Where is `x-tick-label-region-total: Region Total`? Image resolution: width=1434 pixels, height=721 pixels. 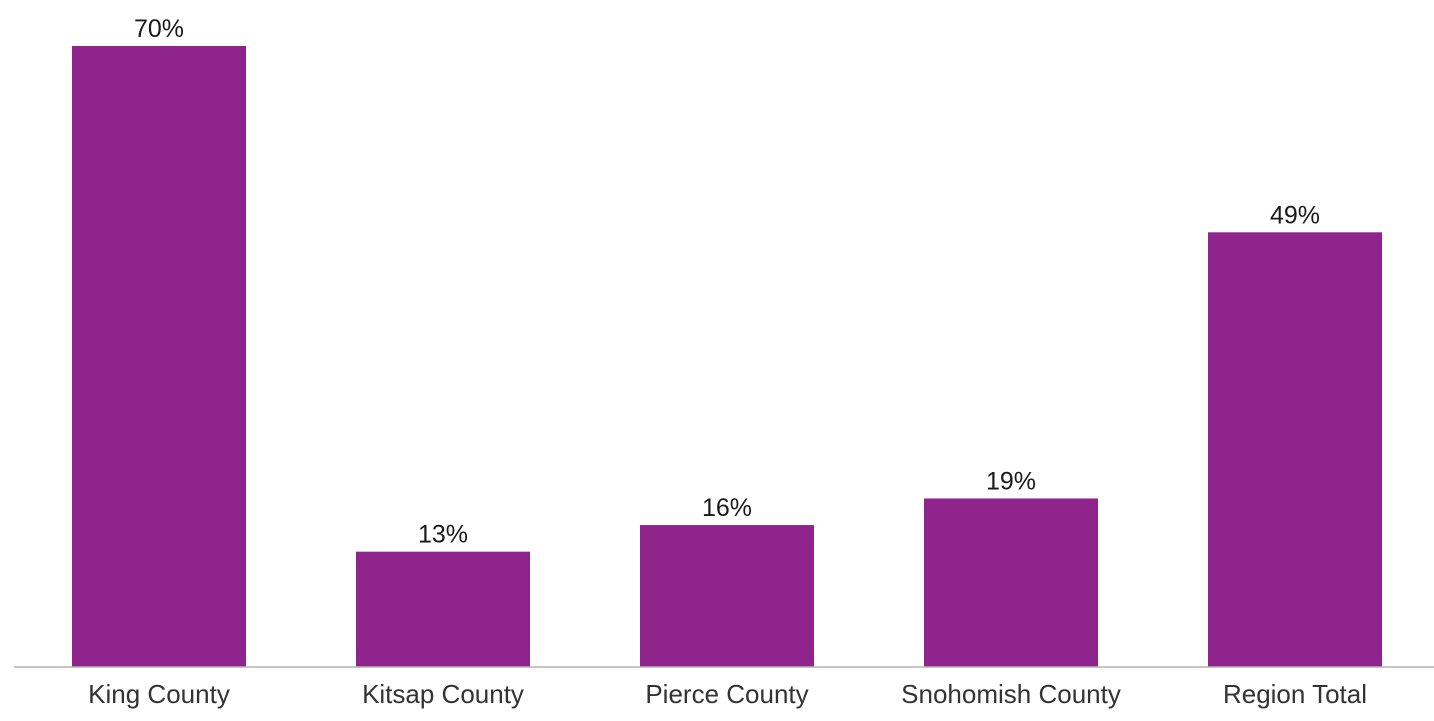
x-tick-label-region-total: Region Total is located at coordinates (1295, 694).